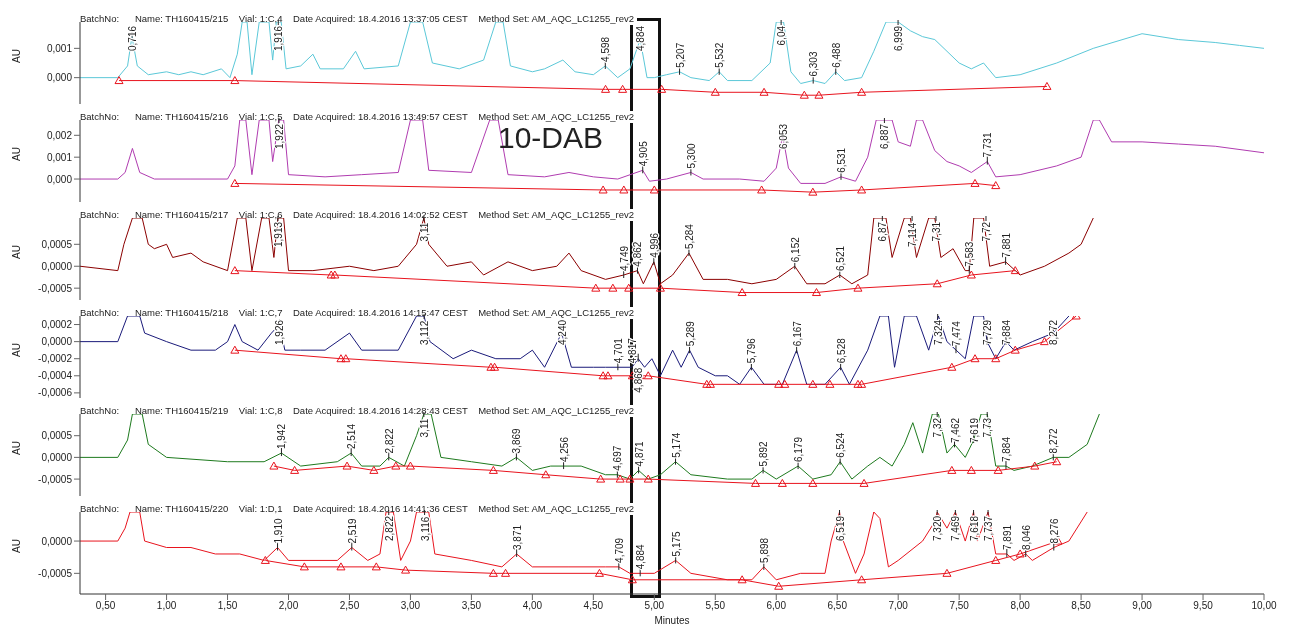  What do you see at coordinates (618, 350) in the screenshot?
I see `annotation: 4,701` at bounding box center [618, 350].